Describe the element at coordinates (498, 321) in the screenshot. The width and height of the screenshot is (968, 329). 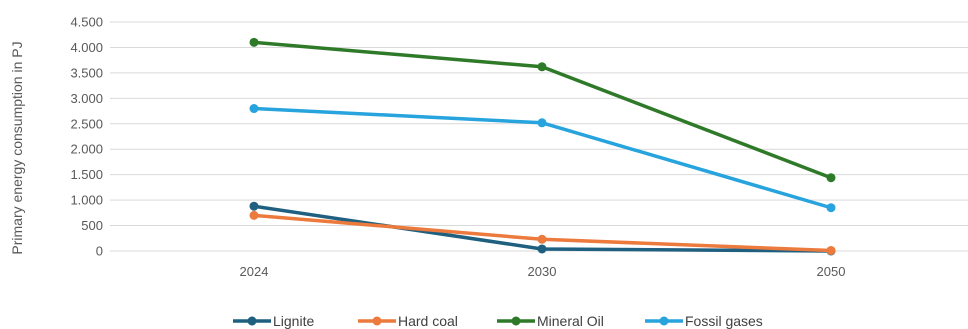
I see `legend: Lignite Hard coal Mineral Oil Fossil gases` at that location.